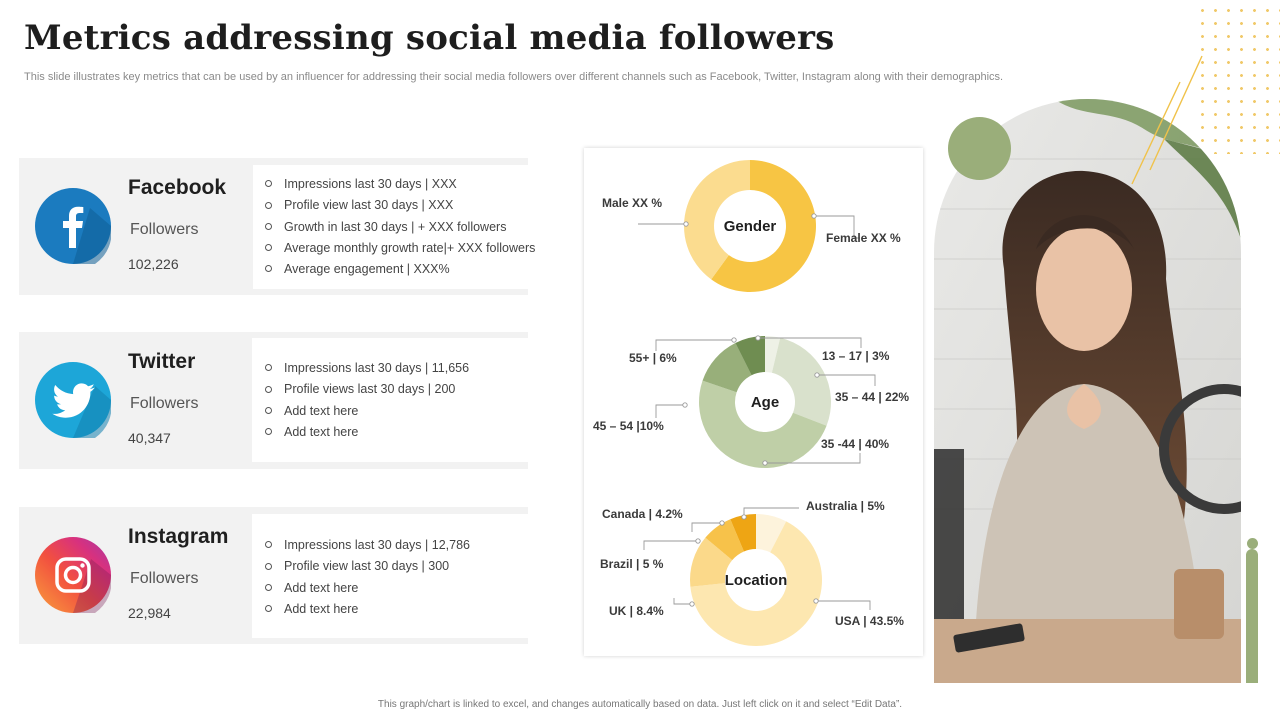  I want to click on metric-item: Average engagement | XXX%, so click(424, 269).